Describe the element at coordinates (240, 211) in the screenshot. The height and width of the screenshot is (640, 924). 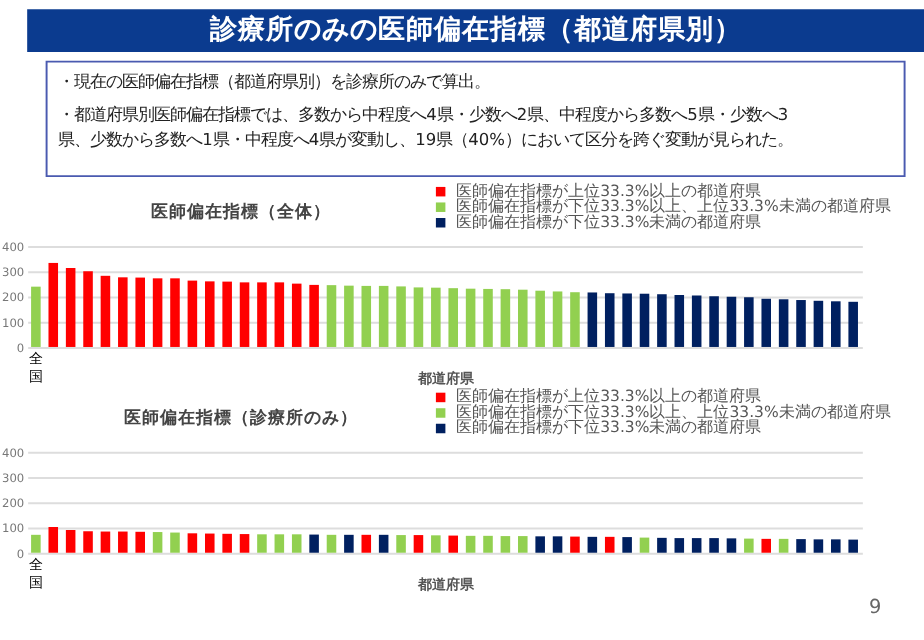
I see `chart-title: 医師偏在指標（全体）` at that location.